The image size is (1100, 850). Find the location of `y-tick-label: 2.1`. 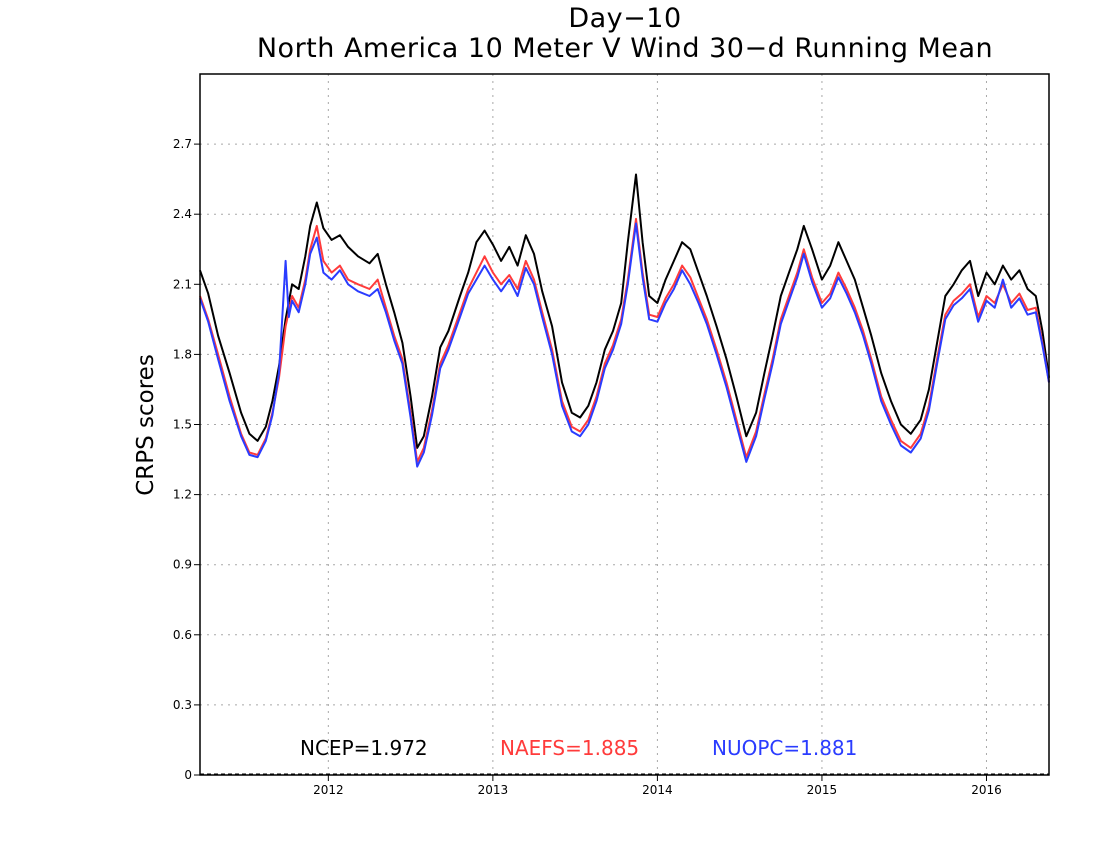

y-tick-label: 2.1 is located at coordinates (182, 284).